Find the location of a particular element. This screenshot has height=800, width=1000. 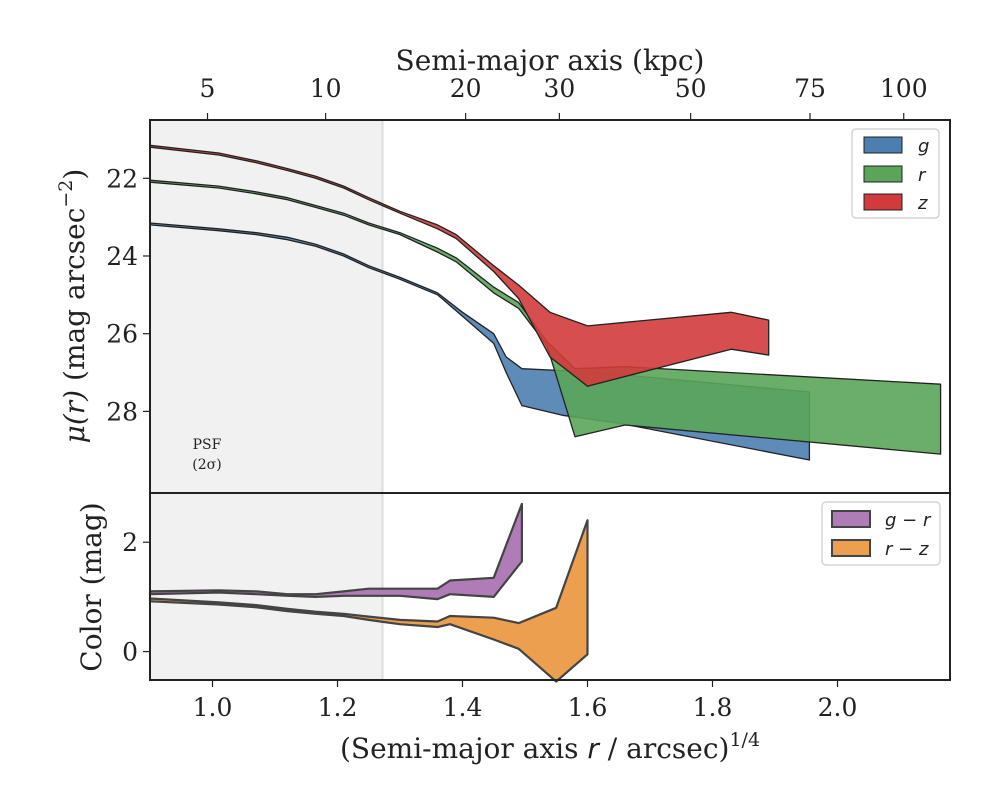

legend-label-z: z is located at coordinates (922, 203).